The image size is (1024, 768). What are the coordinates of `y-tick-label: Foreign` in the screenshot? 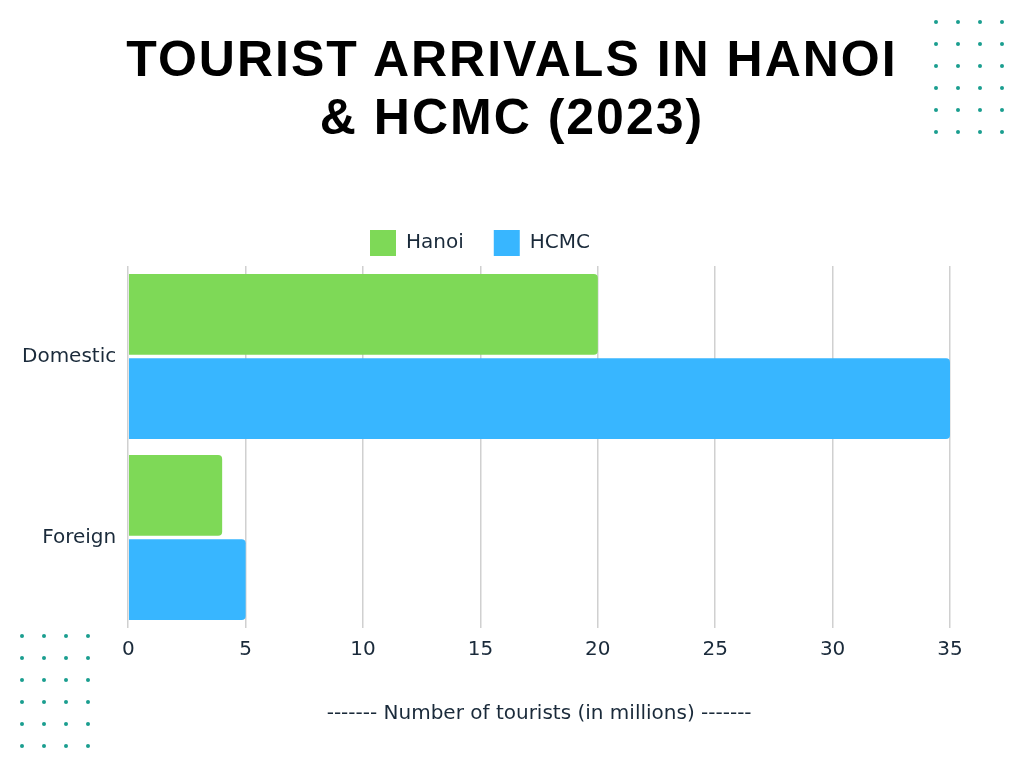 It's located at (79, 535).